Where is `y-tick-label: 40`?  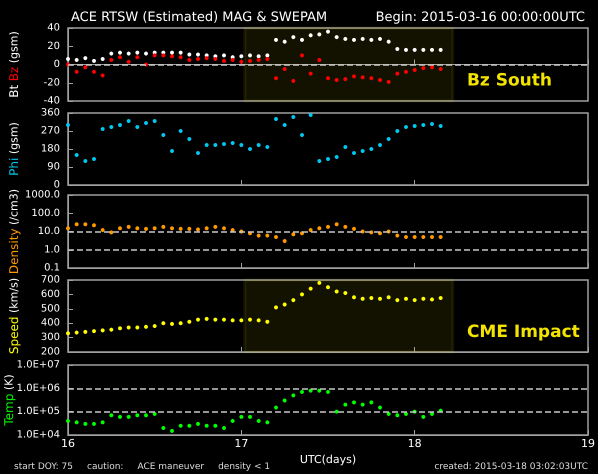
y-tick-label: 40 is located at coordinates (53, 28).